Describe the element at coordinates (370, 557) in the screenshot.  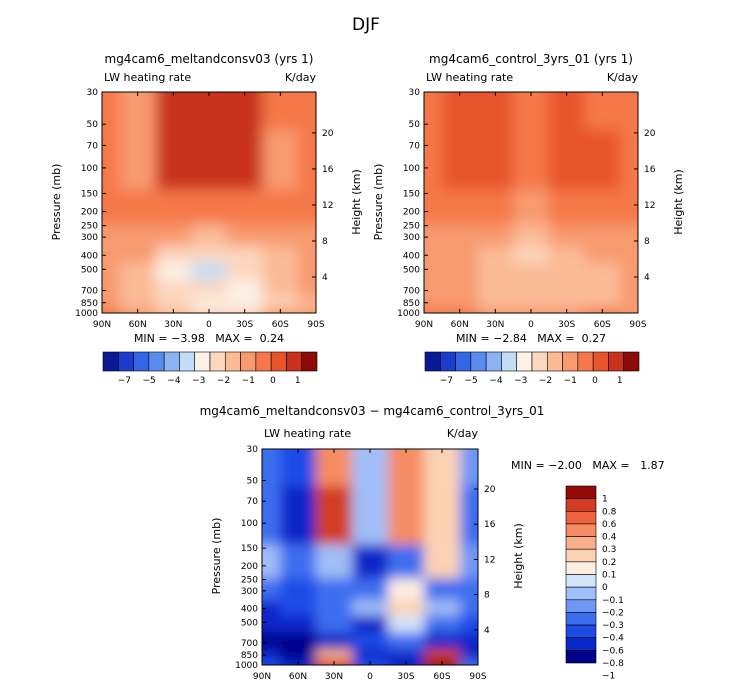
I see `panel3-cells` at that location.